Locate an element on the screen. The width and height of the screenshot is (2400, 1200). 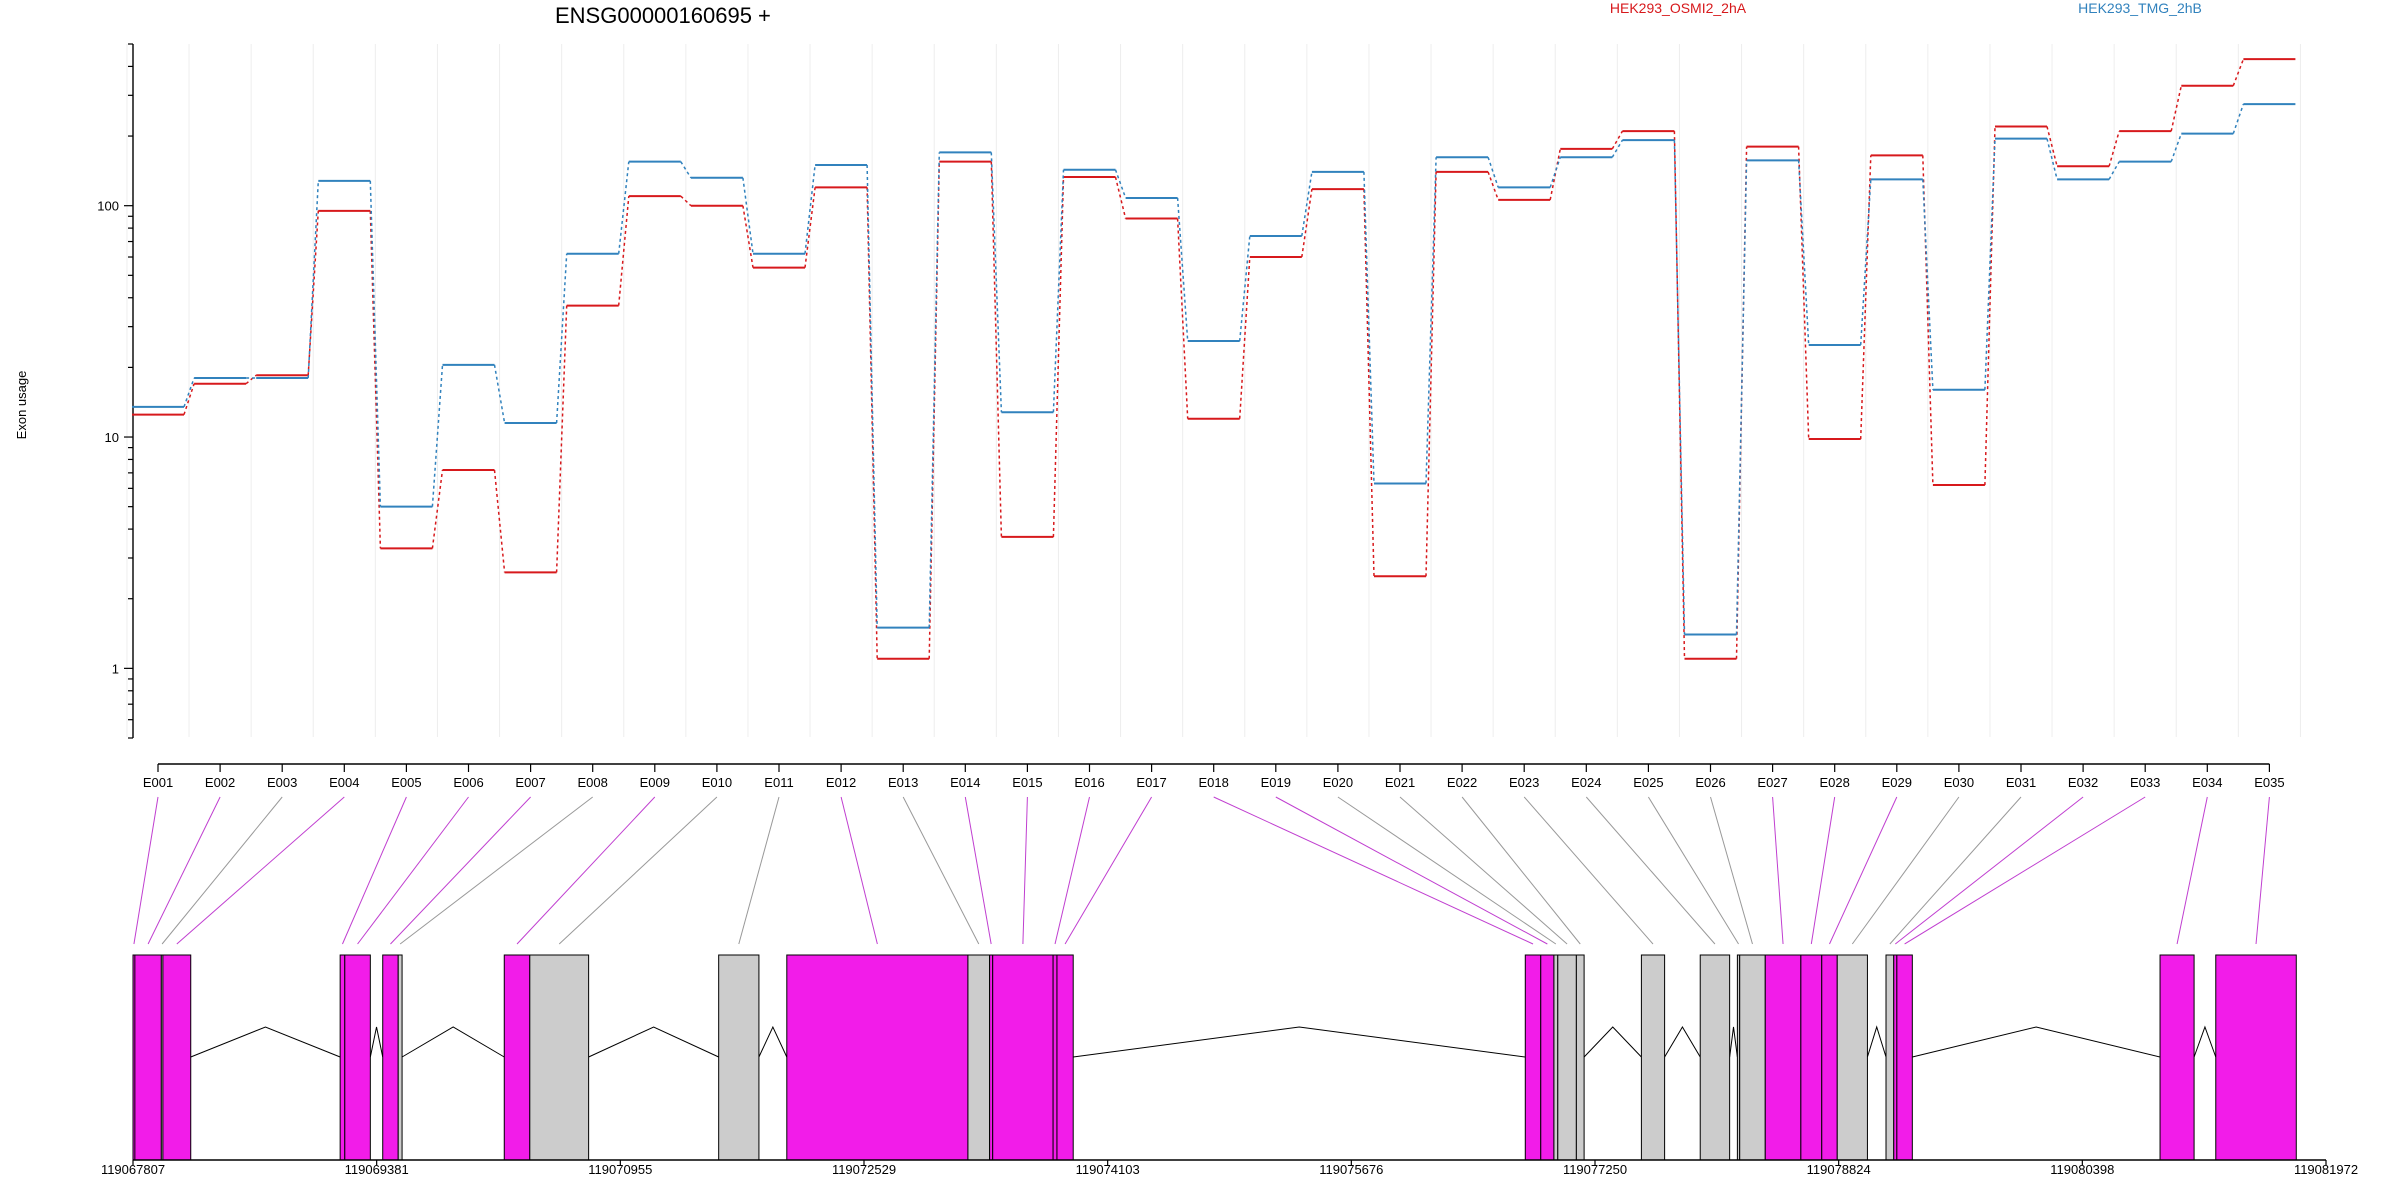
exon-box-e034 is located at coordinates (2177, 1057).